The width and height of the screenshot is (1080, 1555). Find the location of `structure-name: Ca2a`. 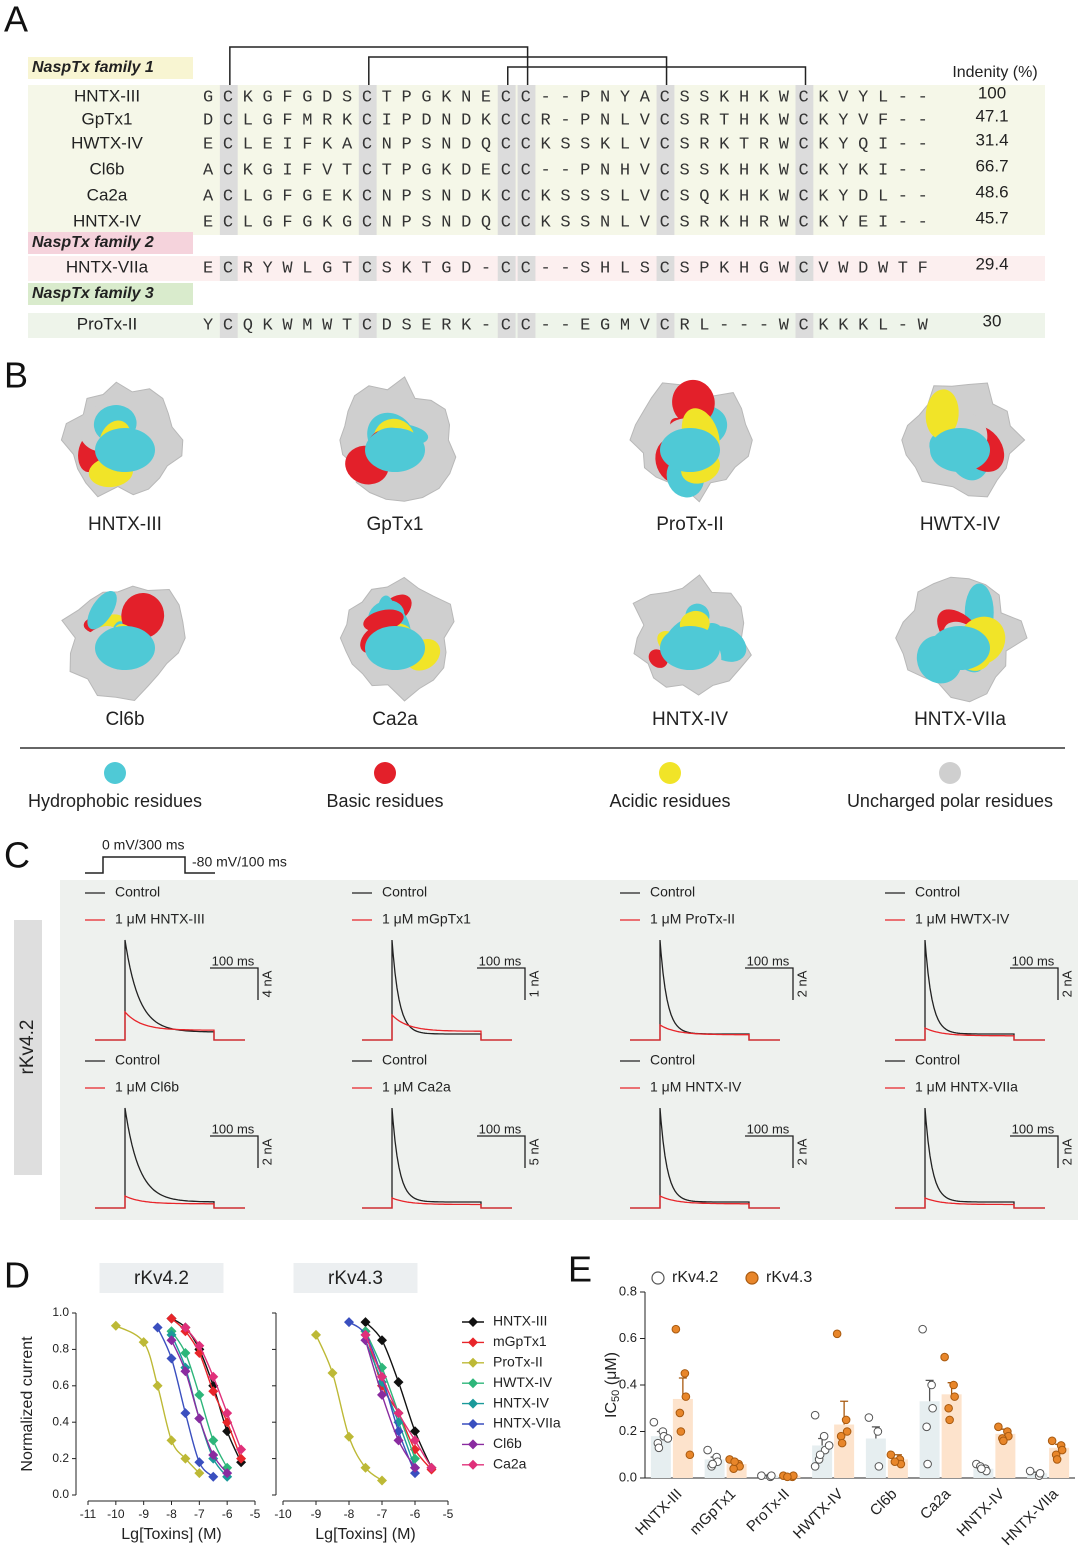

structure-name: Ca2a is located at coordinates (395, 719).